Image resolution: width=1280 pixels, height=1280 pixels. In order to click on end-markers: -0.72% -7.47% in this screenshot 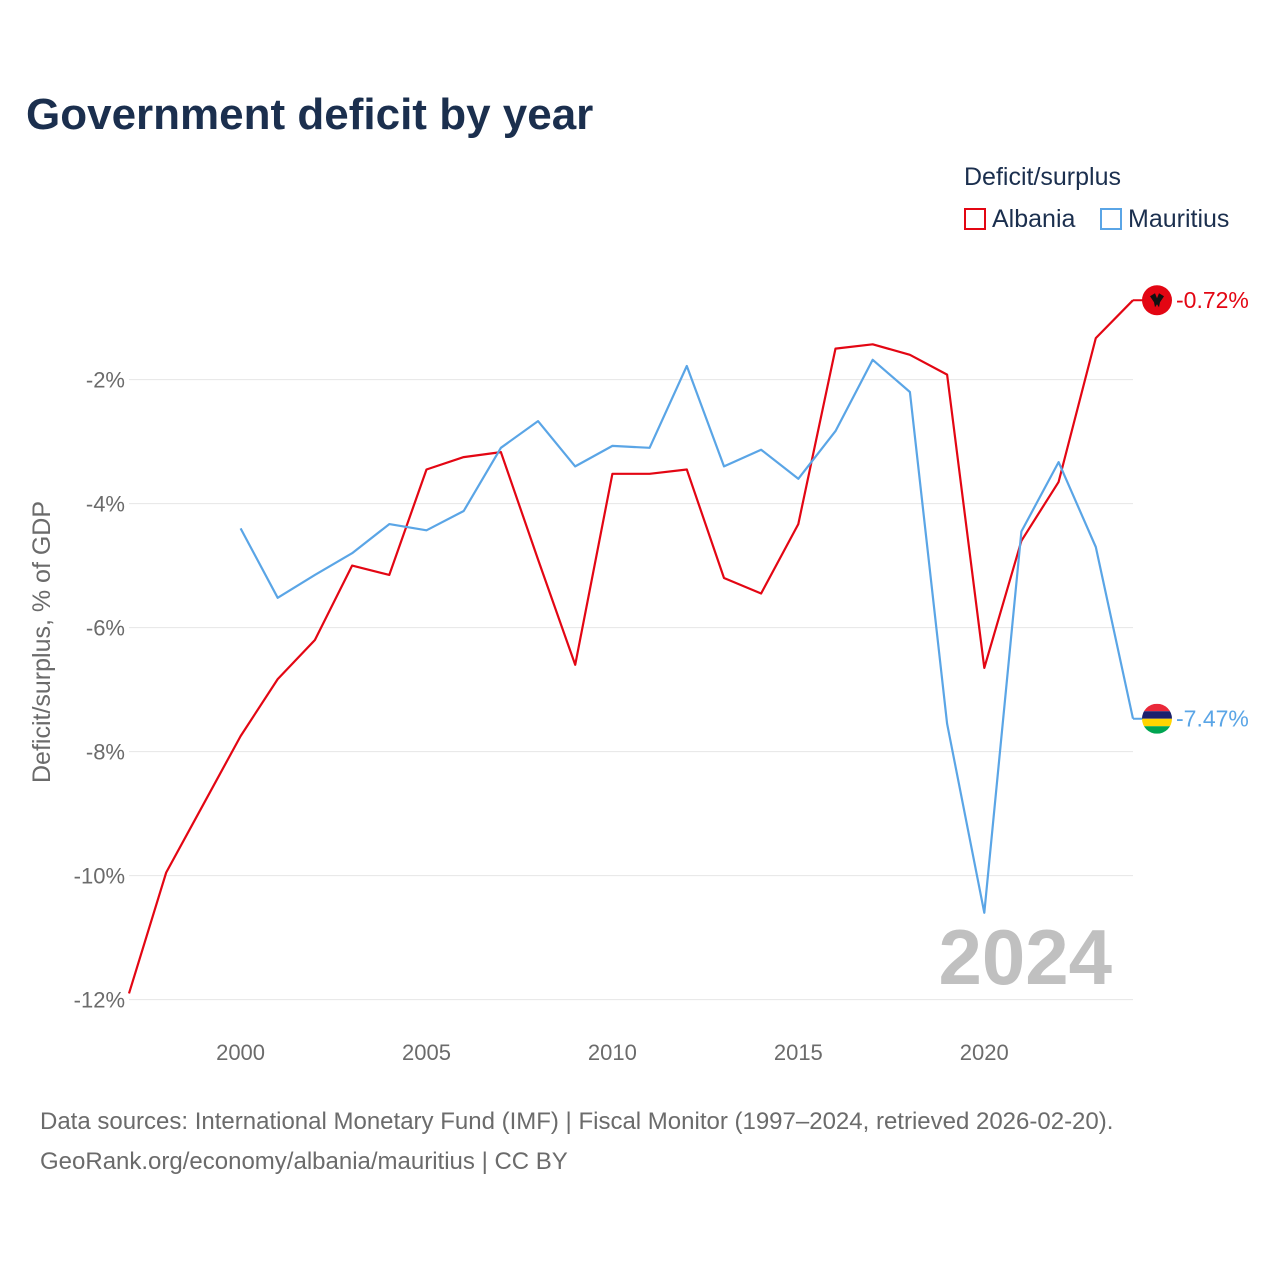, I will do `click(1191, 509)`.